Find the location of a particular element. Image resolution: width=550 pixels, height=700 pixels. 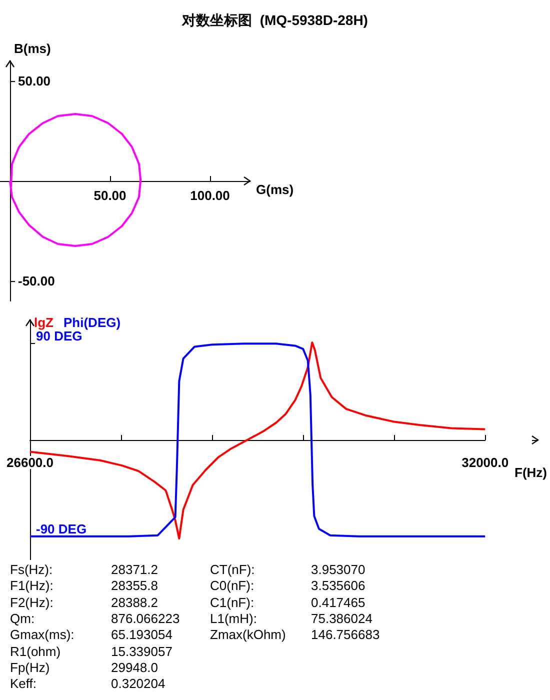

chart-title: 对数坐标图 (MQ-5938D-28H) is located at coordinates (274, 20).